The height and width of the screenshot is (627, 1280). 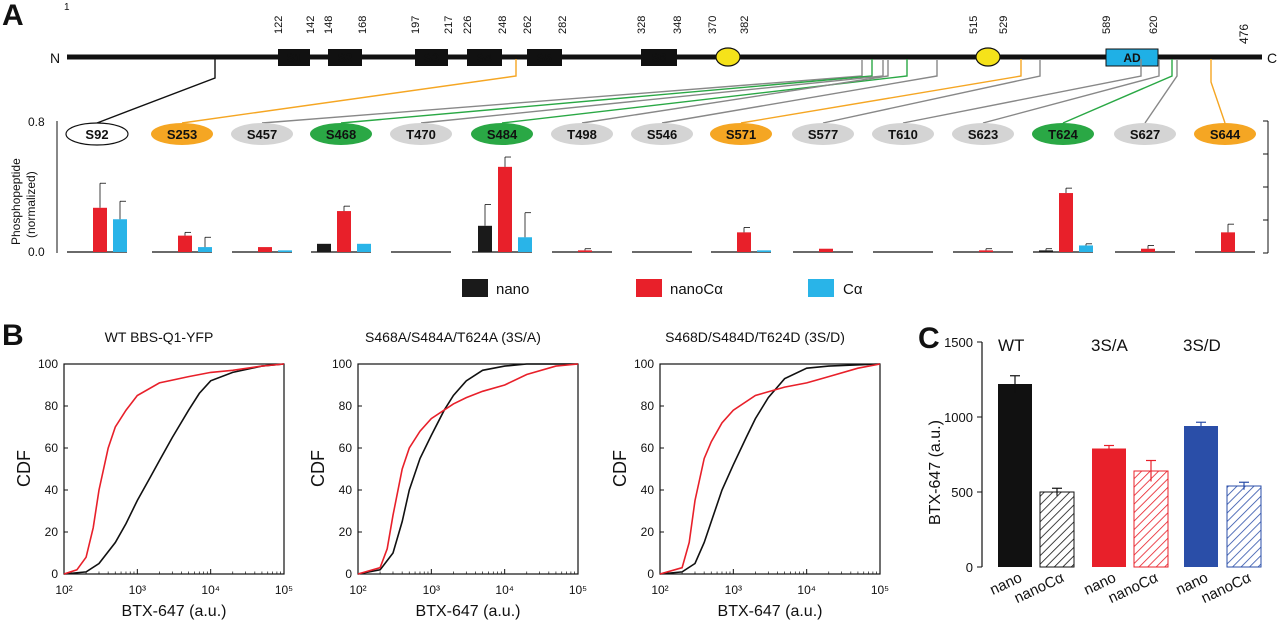 What do you see at coordinates (713, 25) in the screenshot?
I see `residue-number: 370` at bounding box center [713, 25].